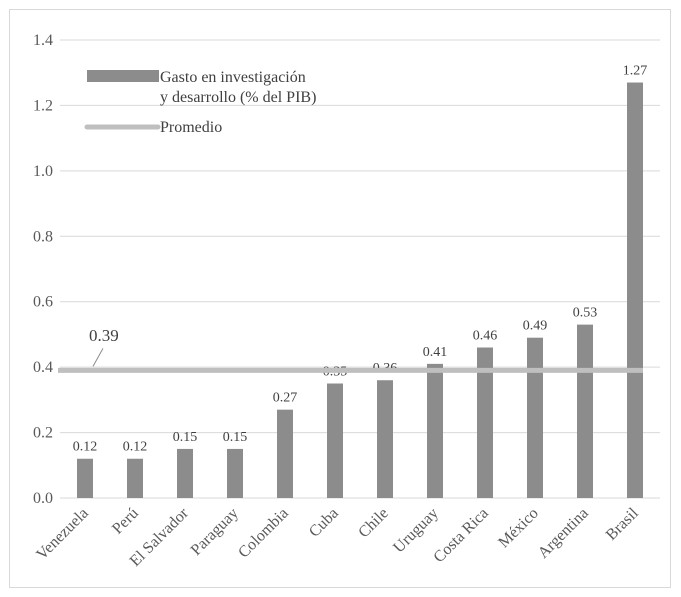 Image resolution: width=681 pixels, height=597 pixels. What do you see at coordinates (43, 171) in the screenshot?
I see `y-tick-label: 1.0` at bounding box center [43, 171].